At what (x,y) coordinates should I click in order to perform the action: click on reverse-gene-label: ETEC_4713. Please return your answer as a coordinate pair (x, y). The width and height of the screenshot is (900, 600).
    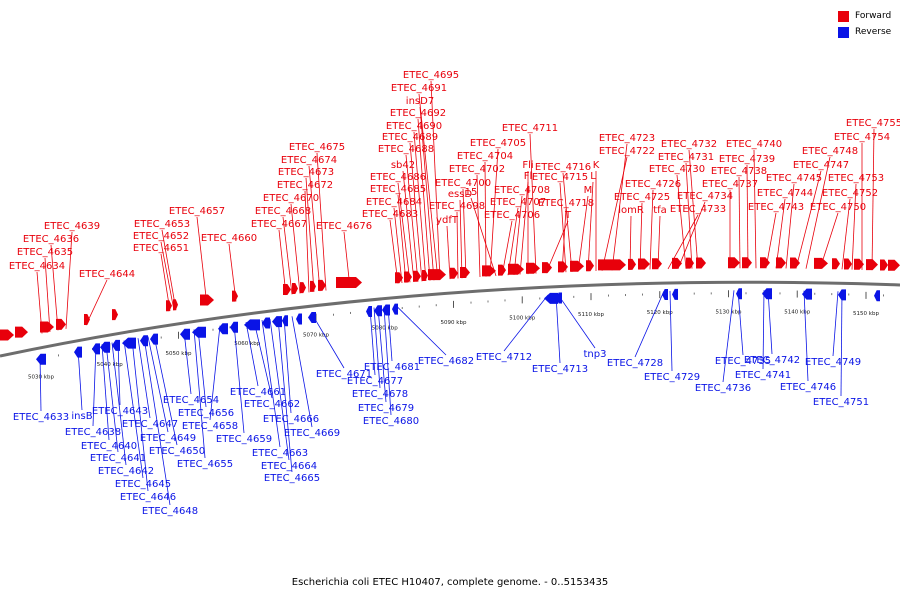
    Looking at the image, I should click on (560, 369).